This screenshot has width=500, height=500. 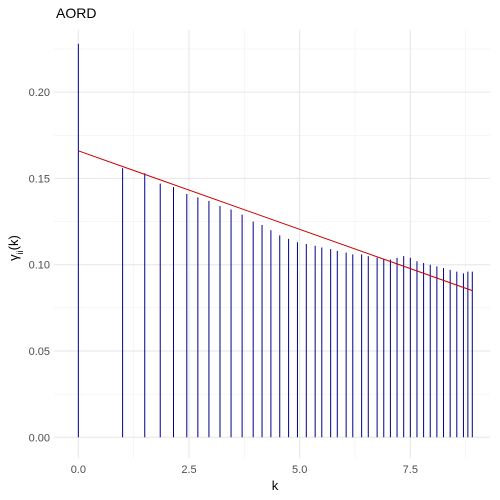 What do you see at coordinates (188, 470) in the screenshot?
I see `x-tick-label: 2.5` at bounding box center [188, 470].